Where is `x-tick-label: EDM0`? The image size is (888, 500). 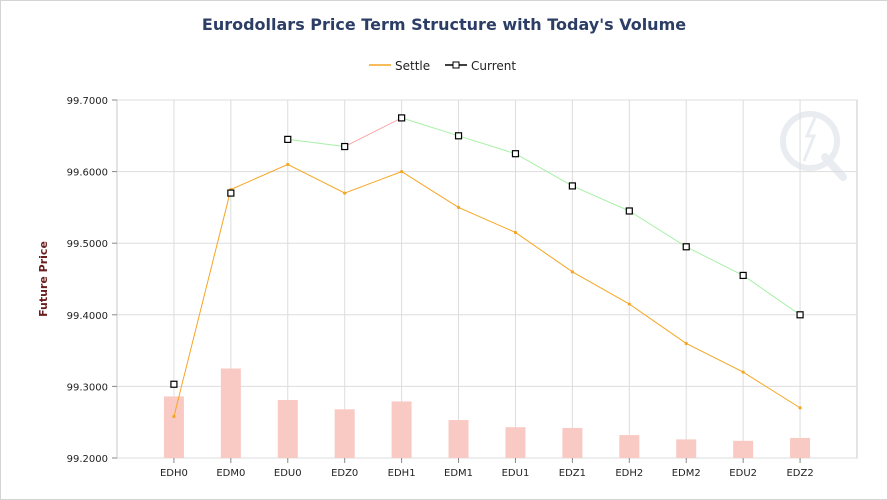
x-tick-label: EDM0 is located at coordinates (230, 473).